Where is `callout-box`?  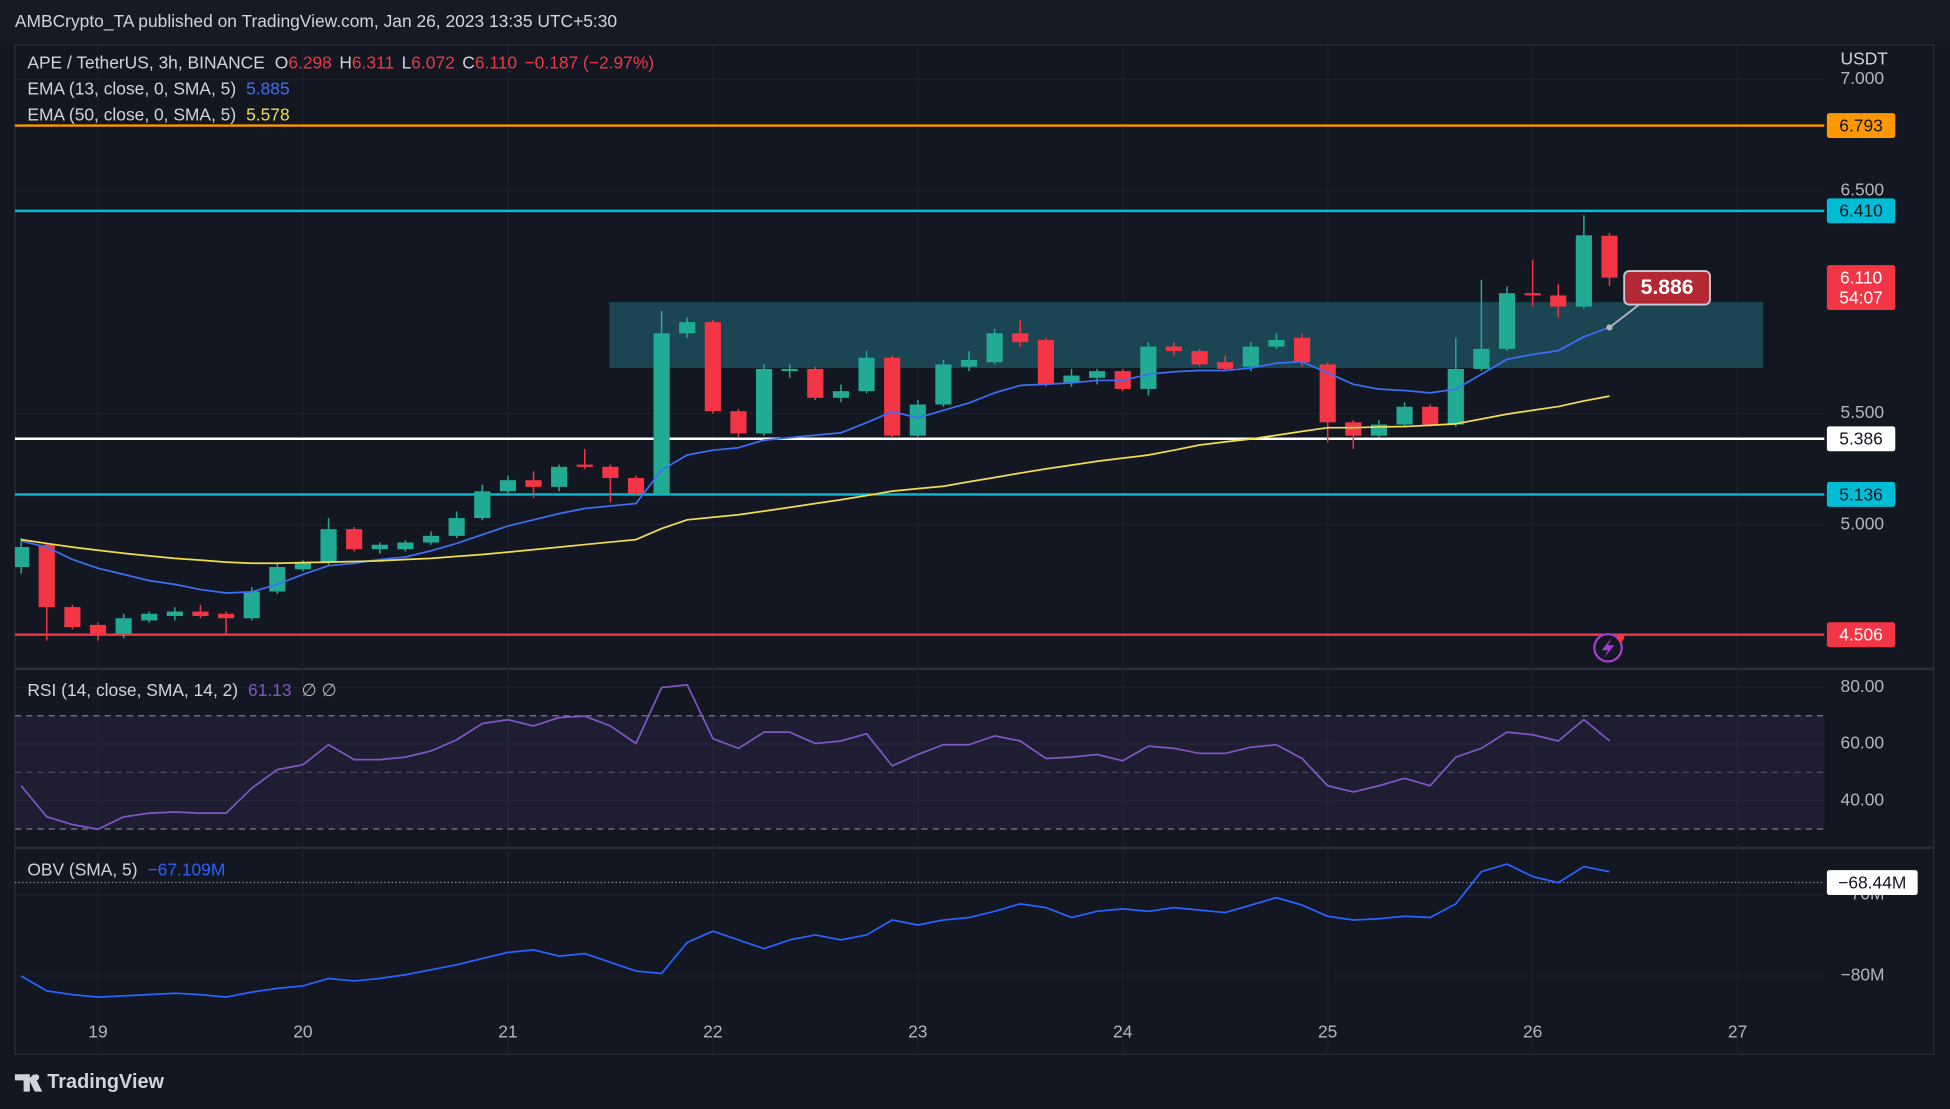 callout-box is located at coordinates (1667, 288).